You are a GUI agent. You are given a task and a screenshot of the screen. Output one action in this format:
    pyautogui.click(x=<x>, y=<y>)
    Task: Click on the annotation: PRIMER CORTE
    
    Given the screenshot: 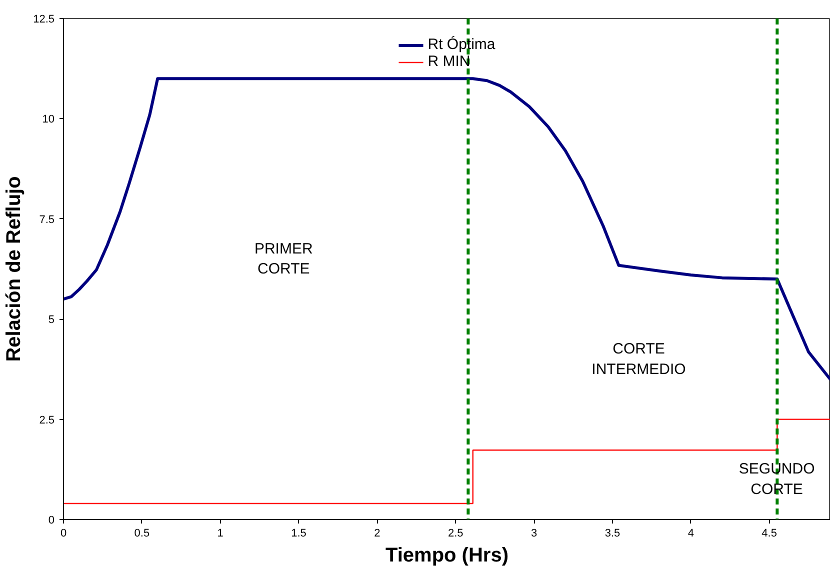 What is the action you would take?
    pyautogui.click(x=283, y=259)
    